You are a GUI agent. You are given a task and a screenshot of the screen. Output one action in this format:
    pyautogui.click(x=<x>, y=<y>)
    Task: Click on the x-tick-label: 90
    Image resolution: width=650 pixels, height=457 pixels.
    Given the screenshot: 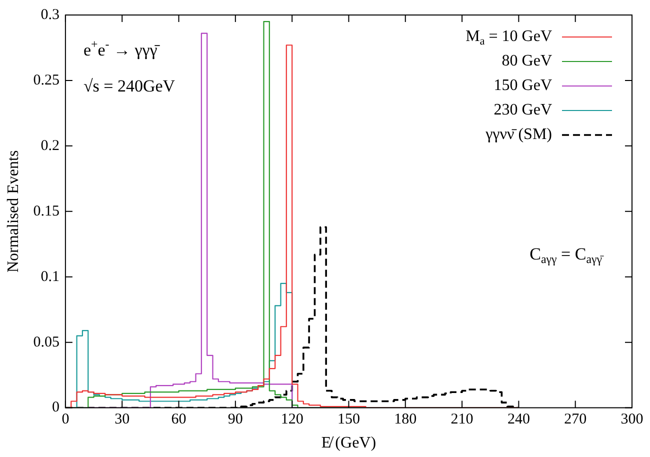 What is the action you would take?
    pyautogui.click(x=235, y=420)
    